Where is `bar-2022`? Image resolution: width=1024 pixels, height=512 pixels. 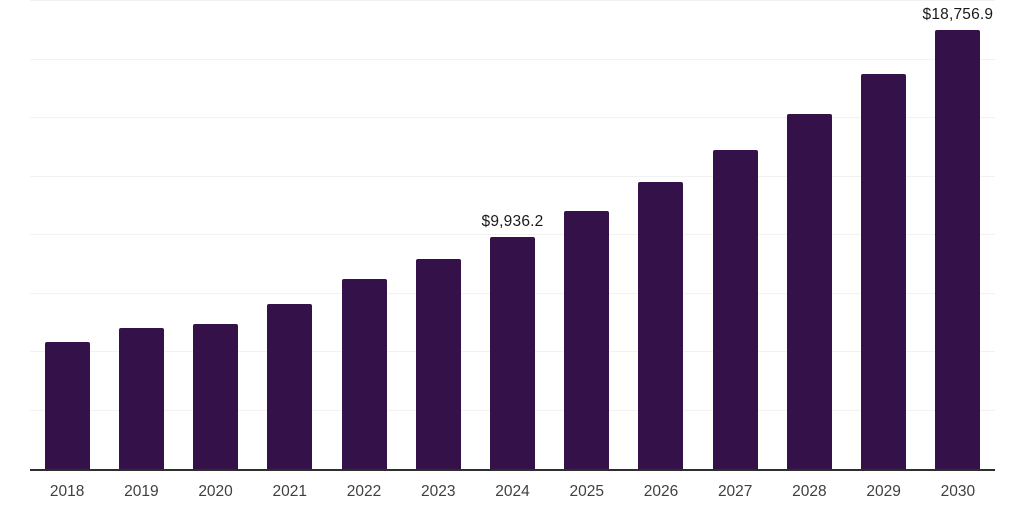
bar-2022 is located at coordinates (364, 374).